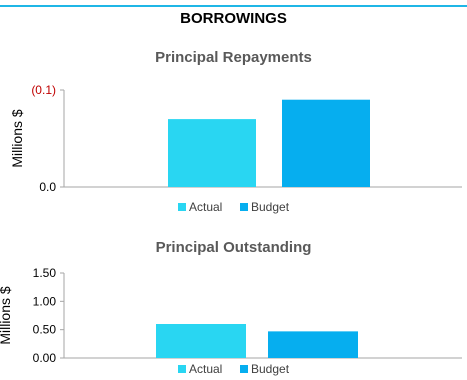  I want to click on chart-title-repayments: Principal Repayments, so click(233, 57).